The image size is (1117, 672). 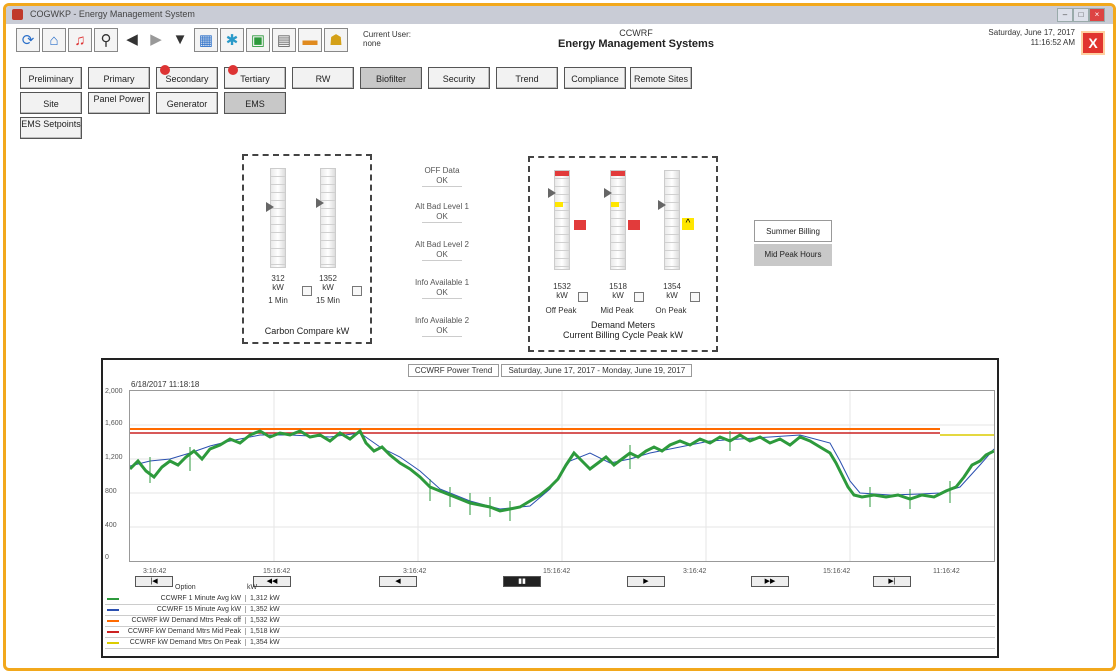 I want to click on down-arrow-icon: ▼, so click(x=180, y=39).